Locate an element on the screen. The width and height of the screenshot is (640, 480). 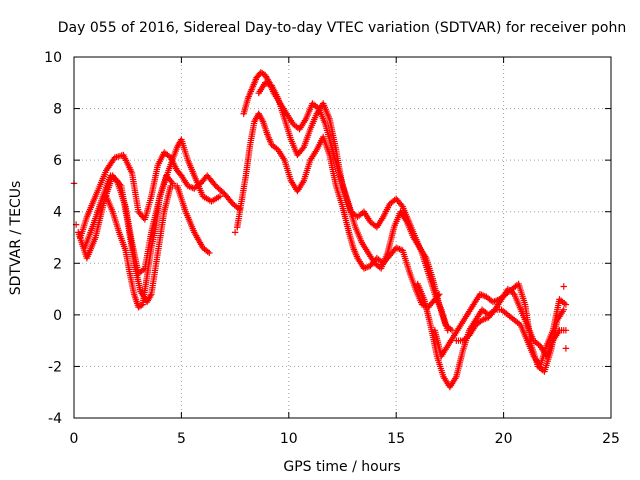
y-tick-label: 4 is located at coordinates (57, 213).